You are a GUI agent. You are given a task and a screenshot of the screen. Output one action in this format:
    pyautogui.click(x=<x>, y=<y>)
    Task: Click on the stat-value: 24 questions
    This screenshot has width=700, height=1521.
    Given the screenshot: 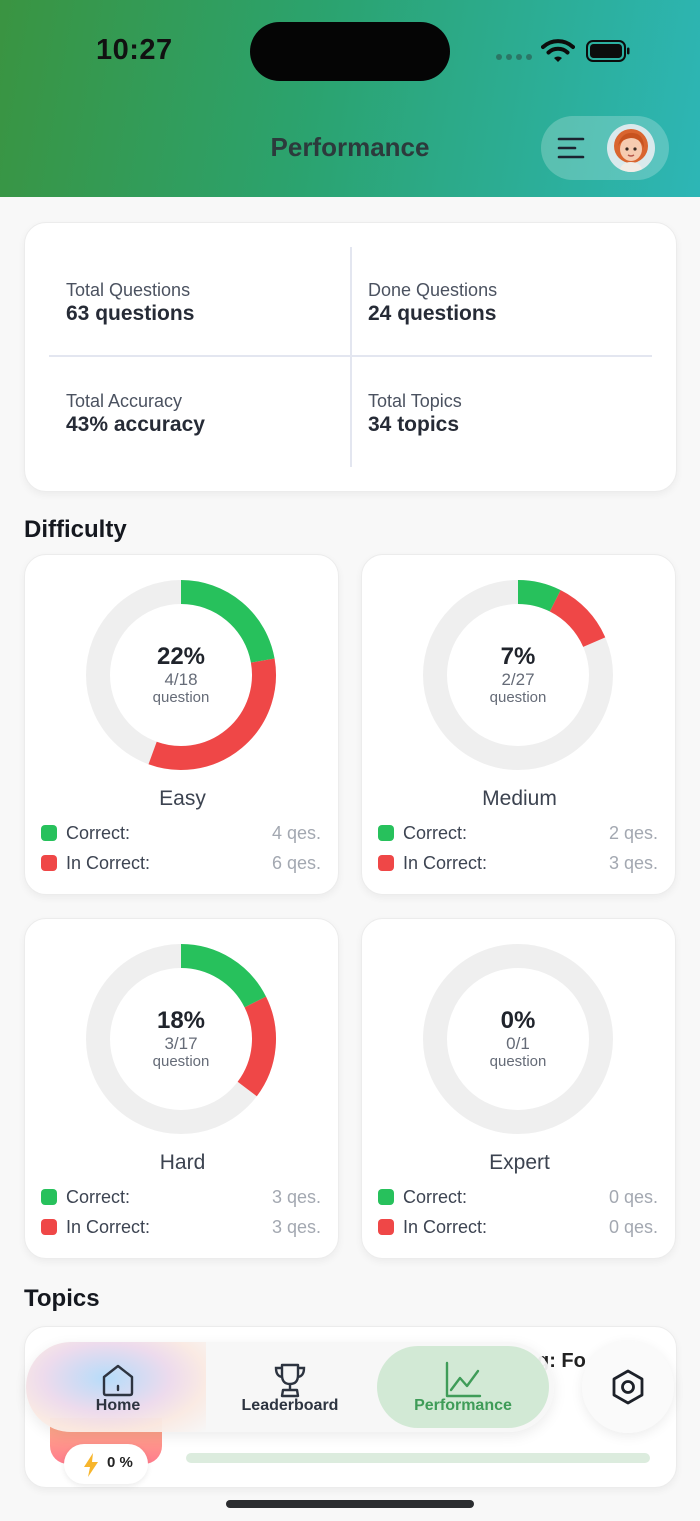 What is the action you would take?
    pyautogui.click(x=432, y=313)
    